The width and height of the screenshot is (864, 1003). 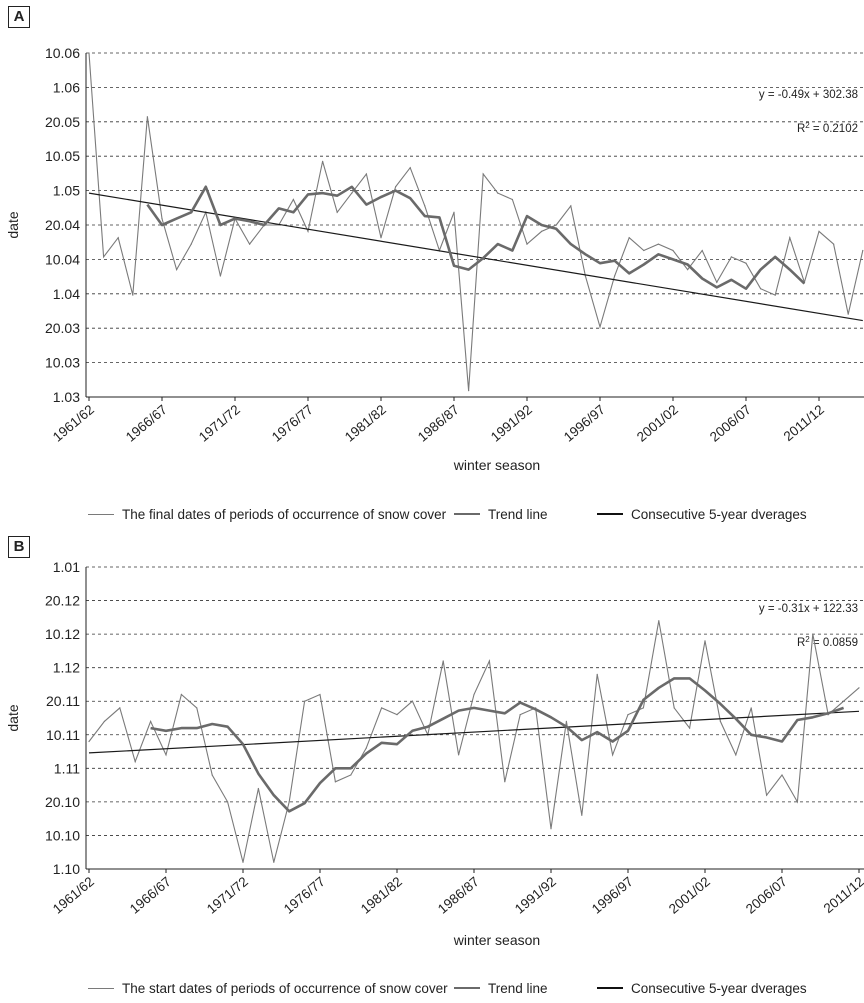 I want to click on x-axis-title-b: winter season, so click(x=496, y=940).